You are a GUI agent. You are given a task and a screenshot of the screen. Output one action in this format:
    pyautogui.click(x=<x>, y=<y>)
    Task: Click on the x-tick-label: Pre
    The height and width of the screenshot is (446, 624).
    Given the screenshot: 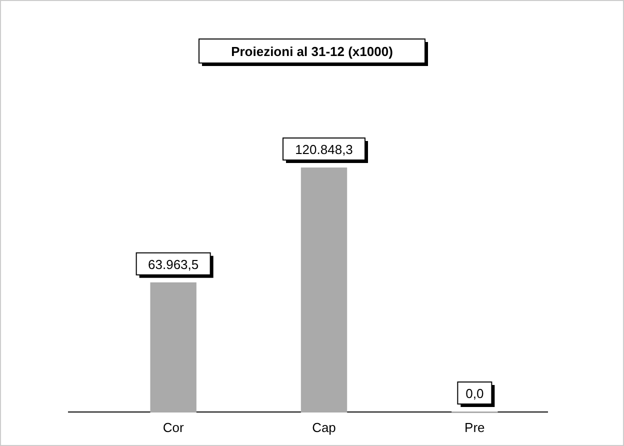 What is the action you would take?
    pyautogui.click(x=474, y=427)
    